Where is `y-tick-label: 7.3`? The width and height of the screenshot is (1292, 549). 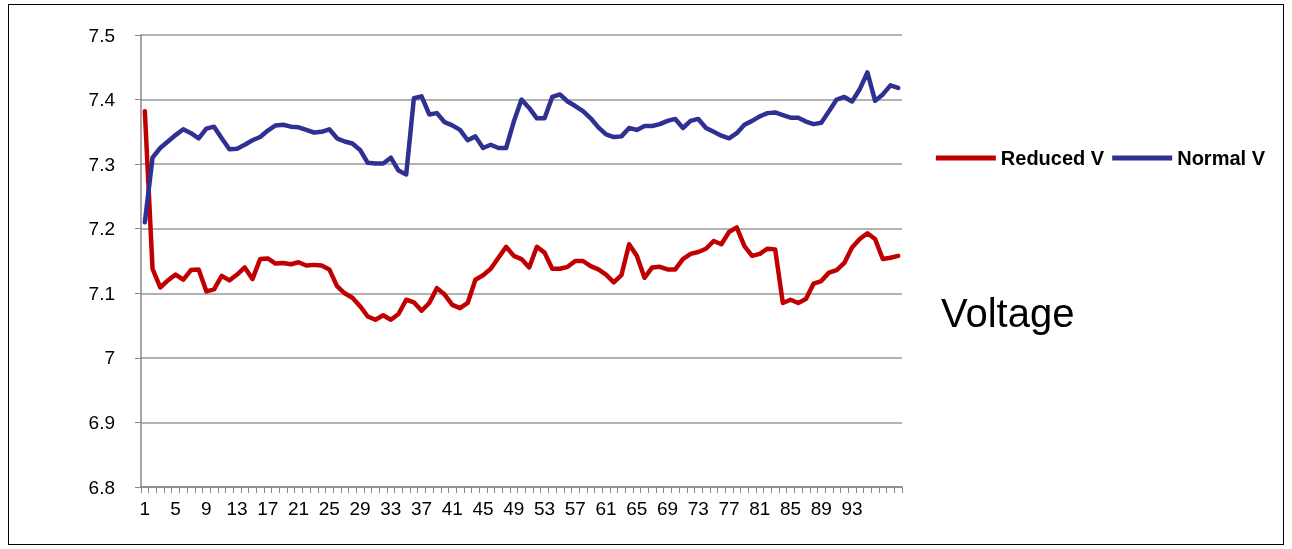
y-tick-label: 7.3 is located at coordinates (101, 164).